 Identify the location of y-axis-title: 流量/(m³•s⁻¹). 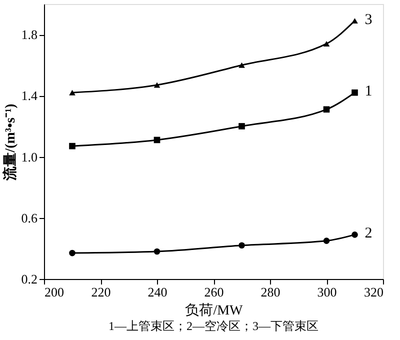
(9, 142).